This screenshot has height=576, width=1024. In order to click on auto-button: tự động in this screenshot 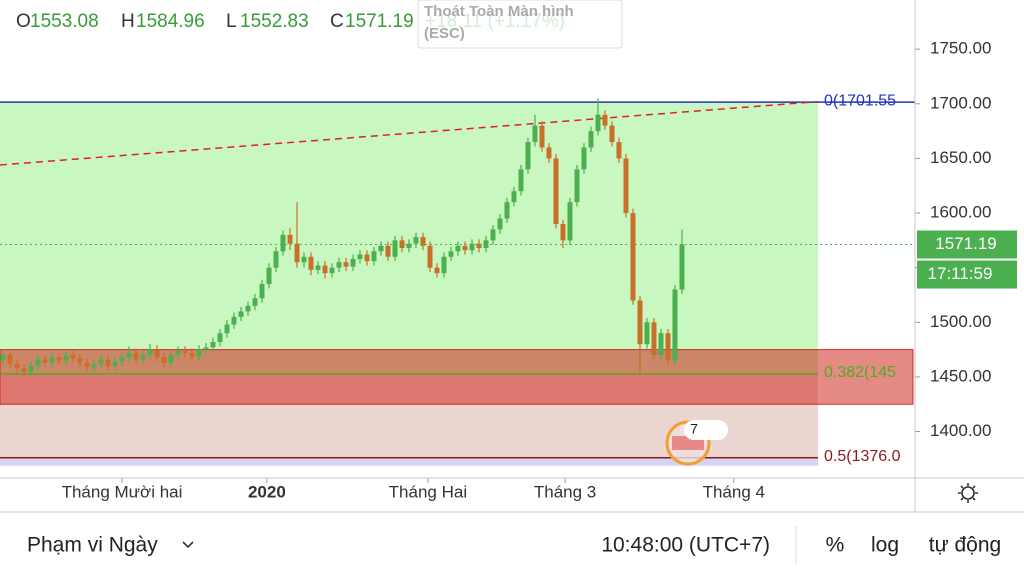, I will do `click(965, 545)`.